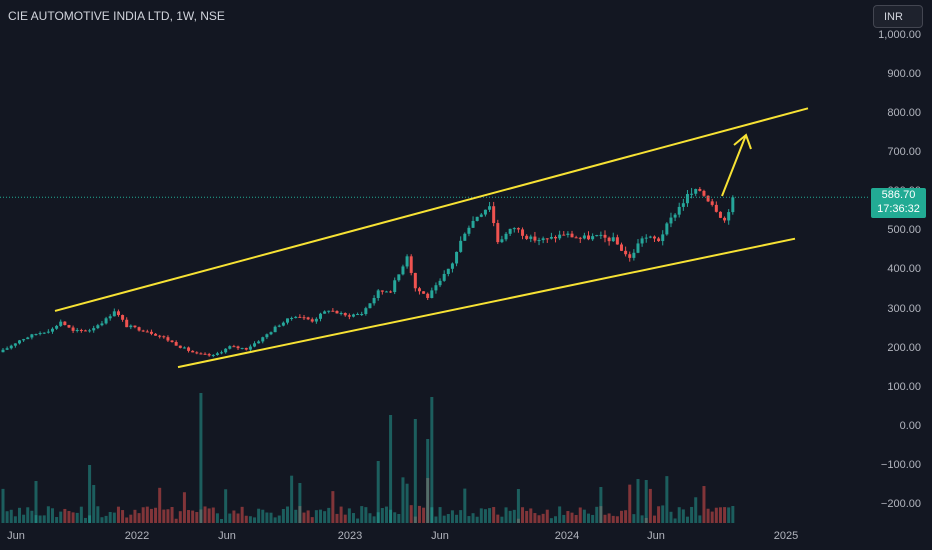 The image size is (932, 550). What do you see at coordinates (900, 465) in the screenshot?
I see `price-axis-tick: −100.00` at bounding box center [900, 465].